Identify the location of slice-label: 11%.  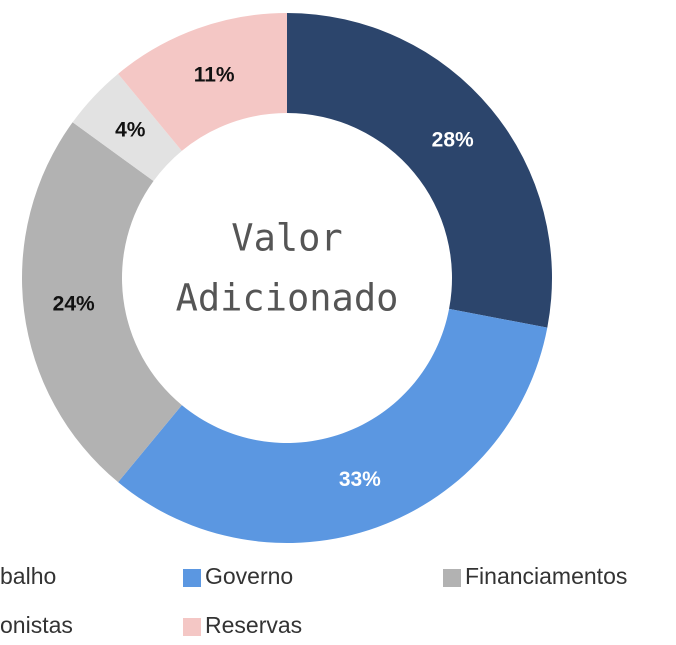
(214, 74).